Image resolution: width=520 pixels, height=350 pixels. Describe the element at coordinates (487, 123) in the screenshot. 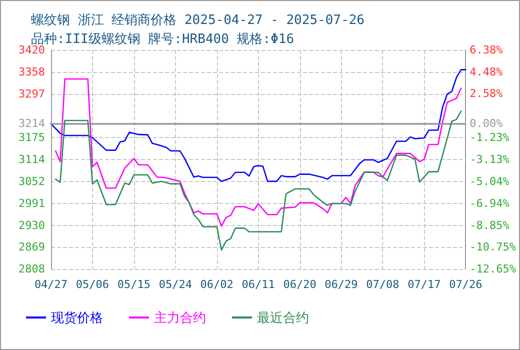

I see `y2-tick-label: 0.00%` at that location.